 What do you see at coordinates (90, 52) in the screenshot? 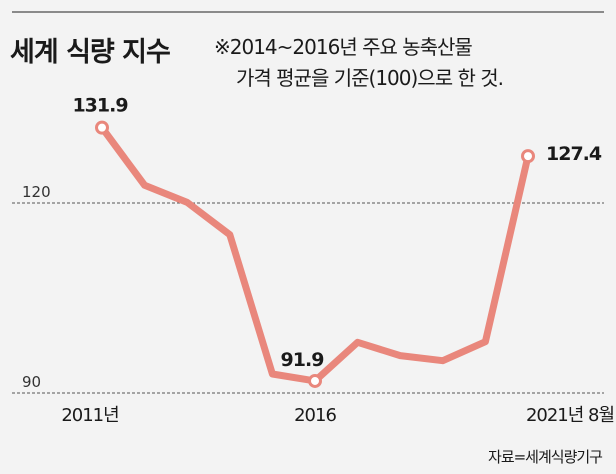
I see `chart-title: 세계 식량 지수` at bounding box center [90, 52].